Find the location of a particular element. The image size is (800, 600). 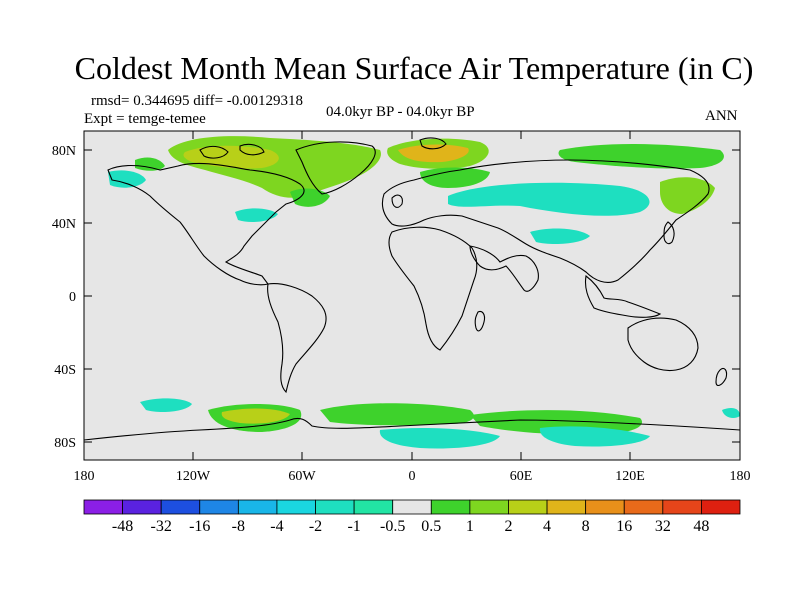

coast-southeast-asia is located at coordinates (623, 296).